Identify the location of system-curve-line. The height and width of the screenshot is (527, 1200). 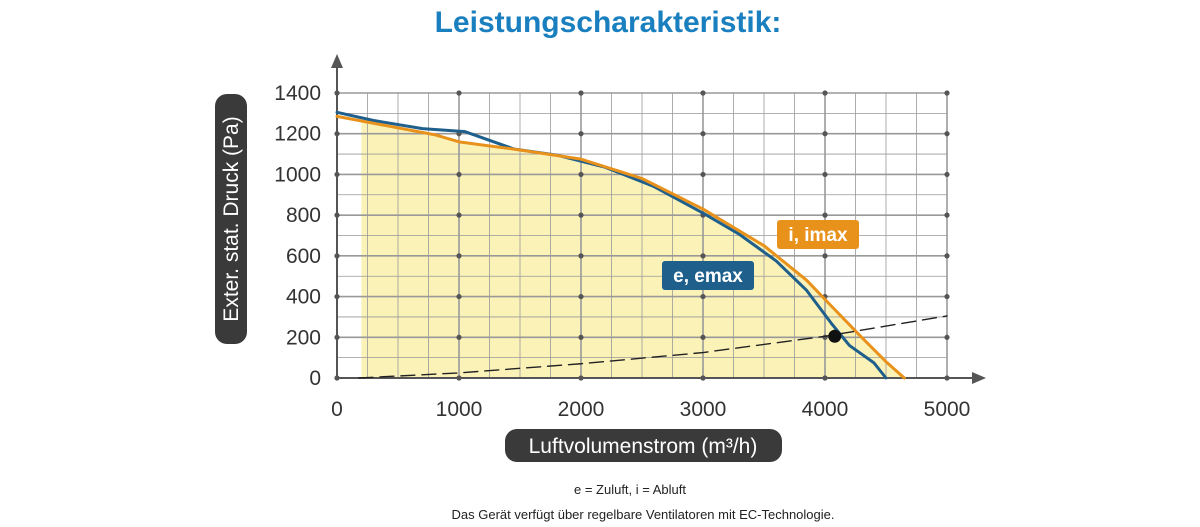
(653, 347).